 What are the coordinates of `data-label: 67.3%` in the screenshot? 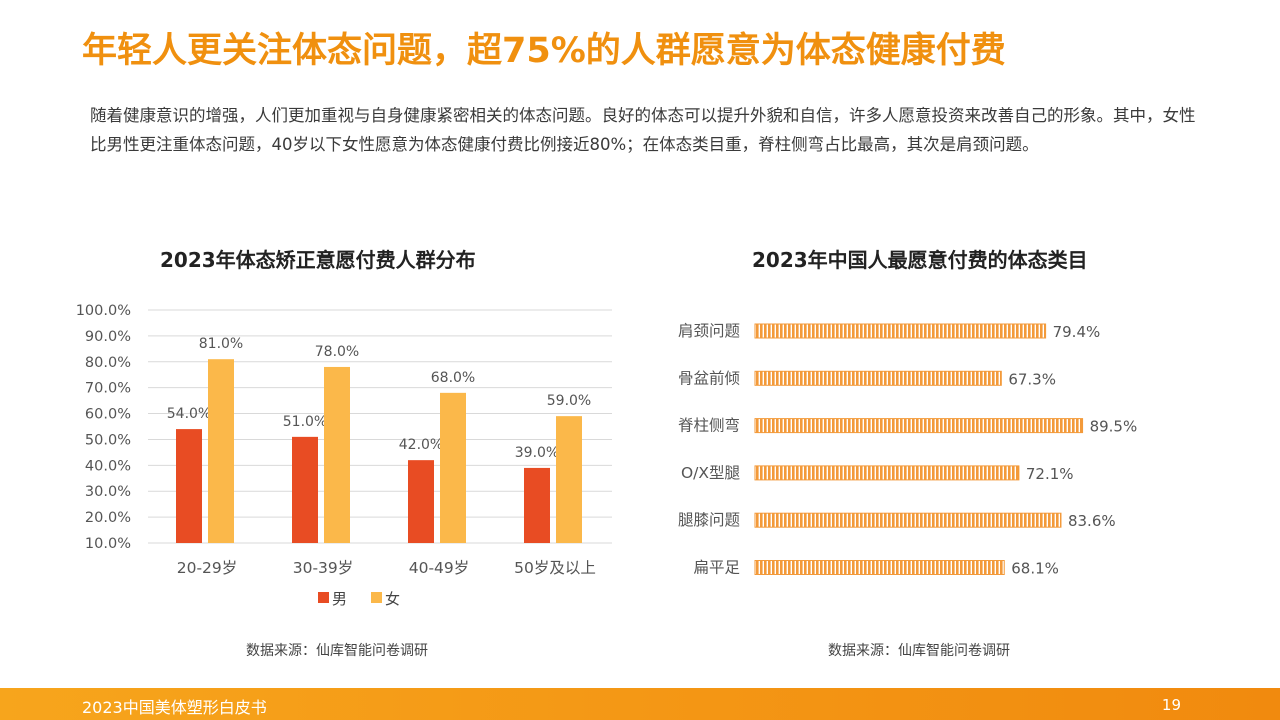 It's located at (1032, 379).